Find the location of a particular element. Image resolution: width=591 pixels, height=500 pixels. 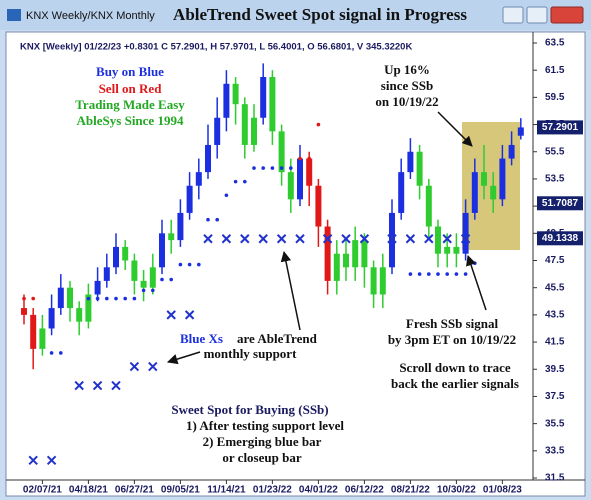

y-tick-label: 37.5 is located at coordinates (555, 396).